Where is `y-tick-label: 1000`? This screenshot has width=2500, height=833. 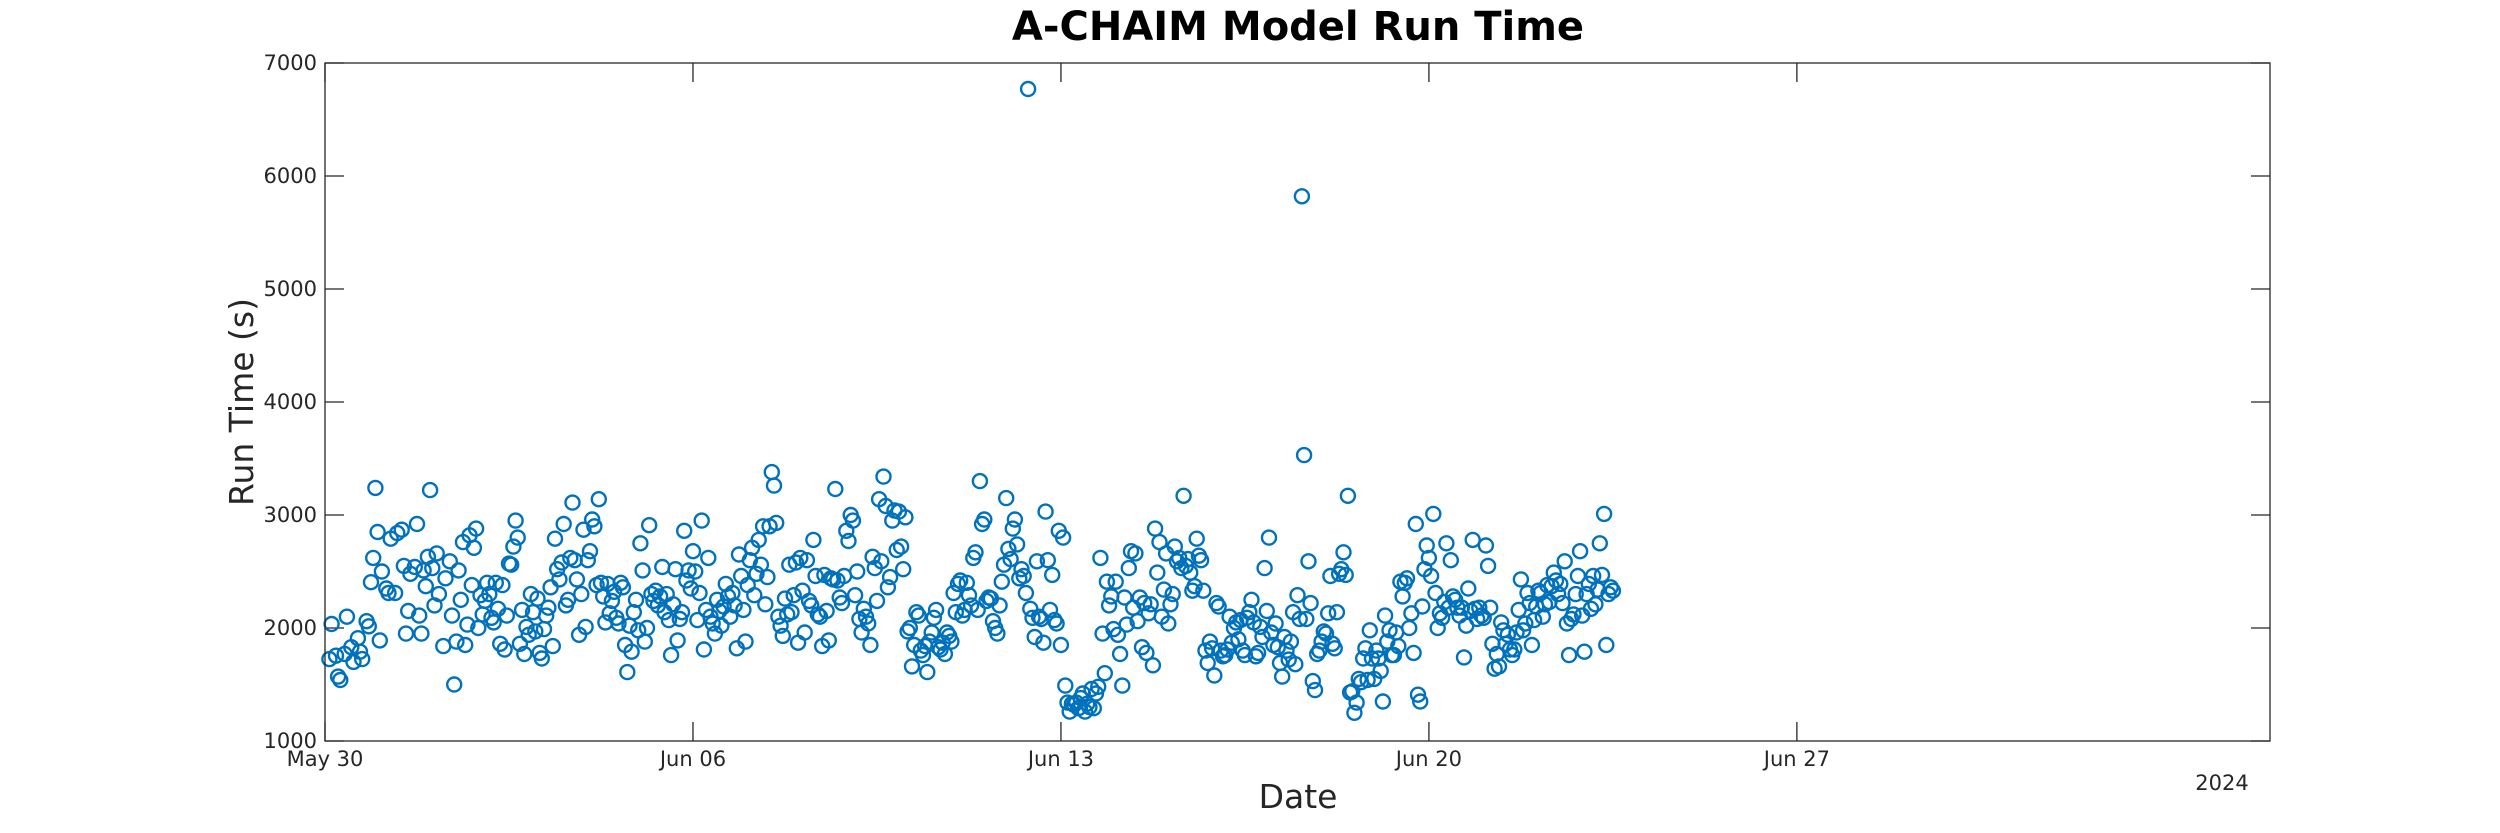 y-tick-label: 1000 is located at coordinates (290, 741).